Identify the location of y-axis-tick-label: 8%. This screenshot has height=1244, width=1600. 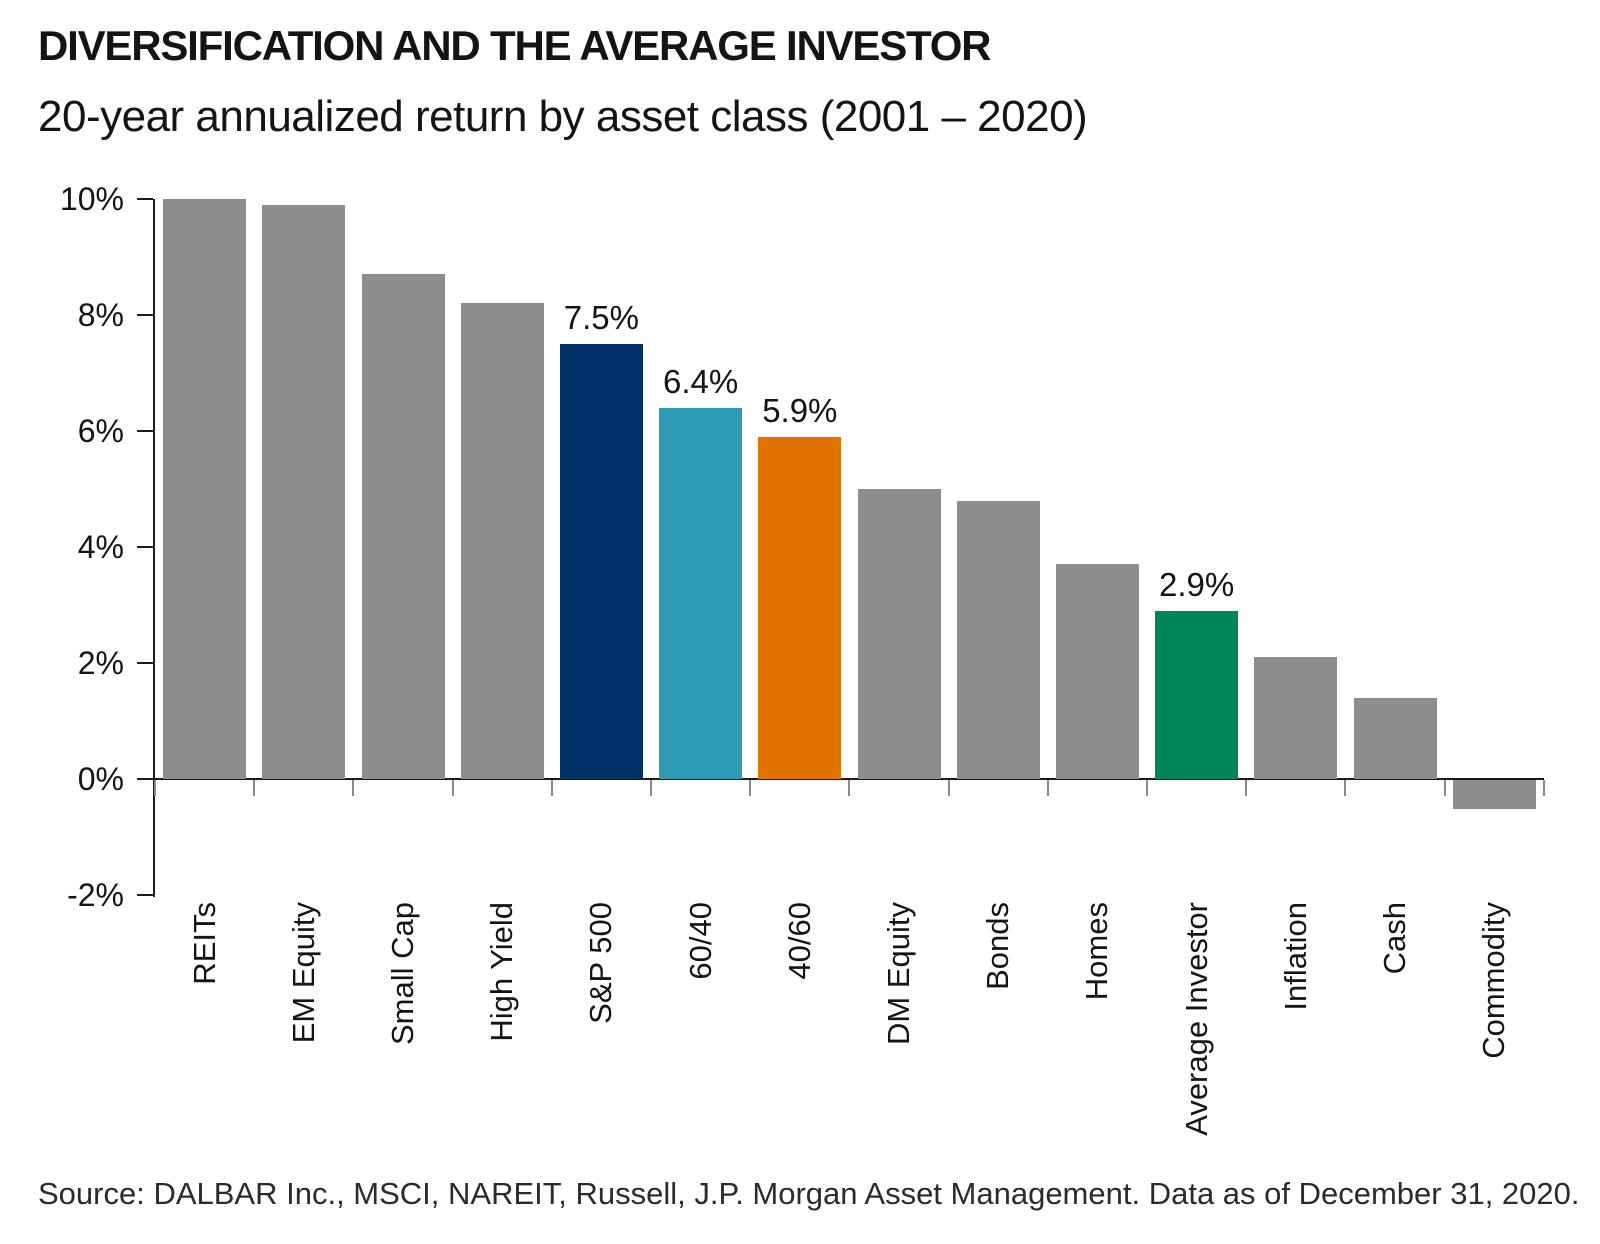
(100, 315).